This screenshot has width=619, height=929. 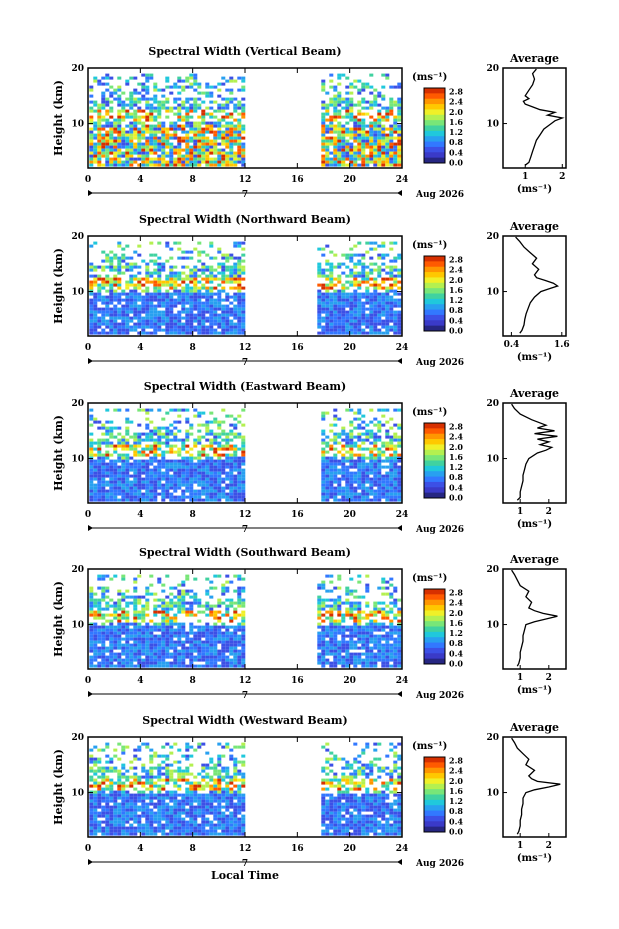 I want to click on day-span-arrow, so click(x=399, y=193).